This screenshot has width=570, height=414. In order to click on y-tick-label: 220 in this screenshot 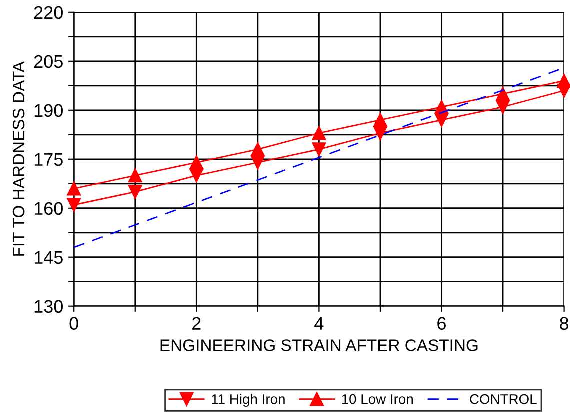, I will do `click(48, 13)`.